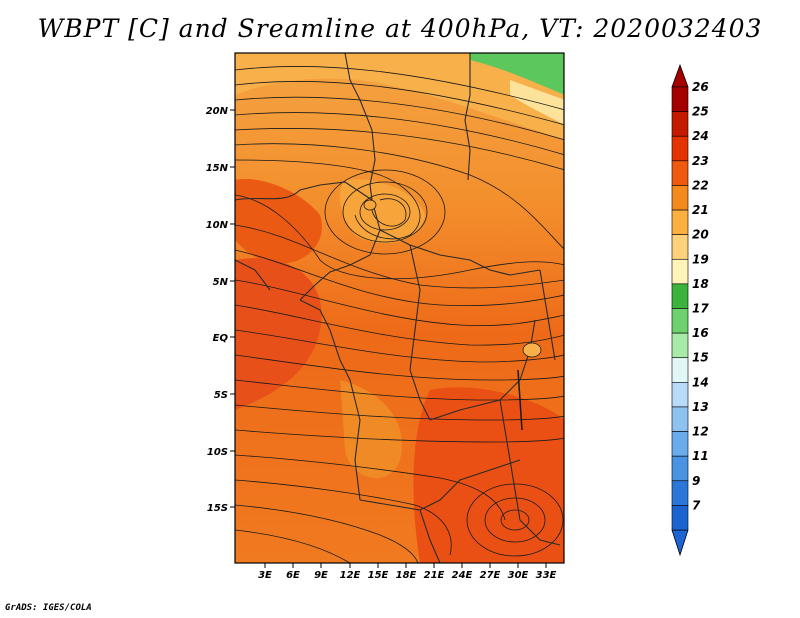  Describe the element at coordinates (406, 575) in the screenshot. I see `lon-tick-label: 18E` at that location.